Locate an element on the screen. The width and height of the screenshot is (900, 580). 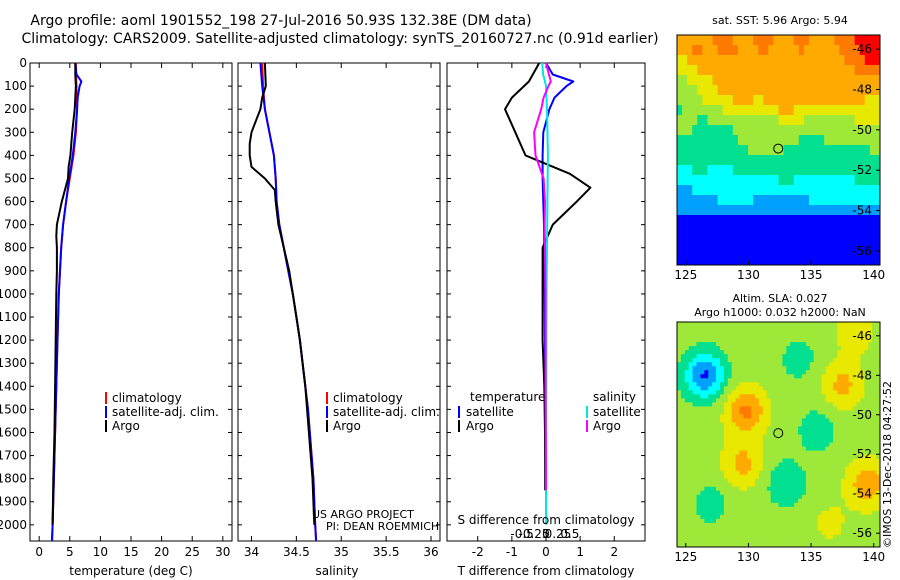
project-note-line-2: PI: DEAN ROEMMICH is located at coordinates (382, 526).